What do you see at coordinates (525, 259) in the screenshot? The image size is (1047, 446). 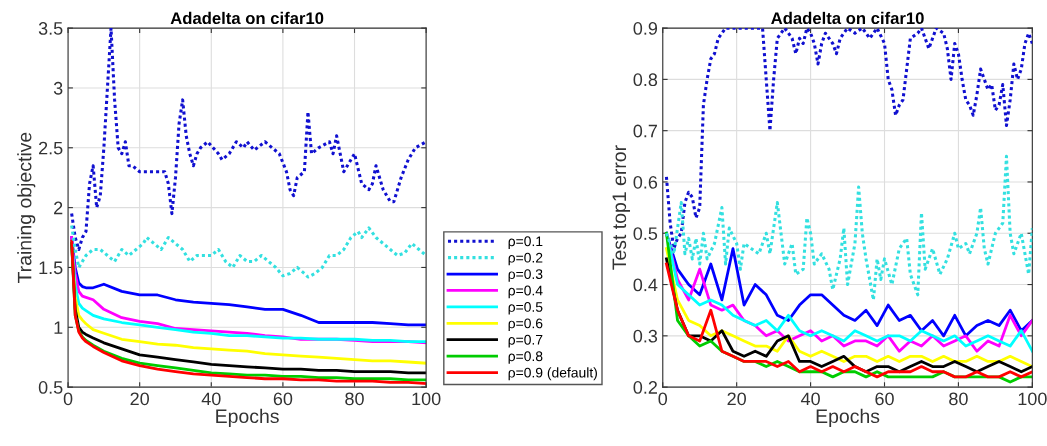 I see `legend-label: ρ=0.2` at bounding box center [525, 259].